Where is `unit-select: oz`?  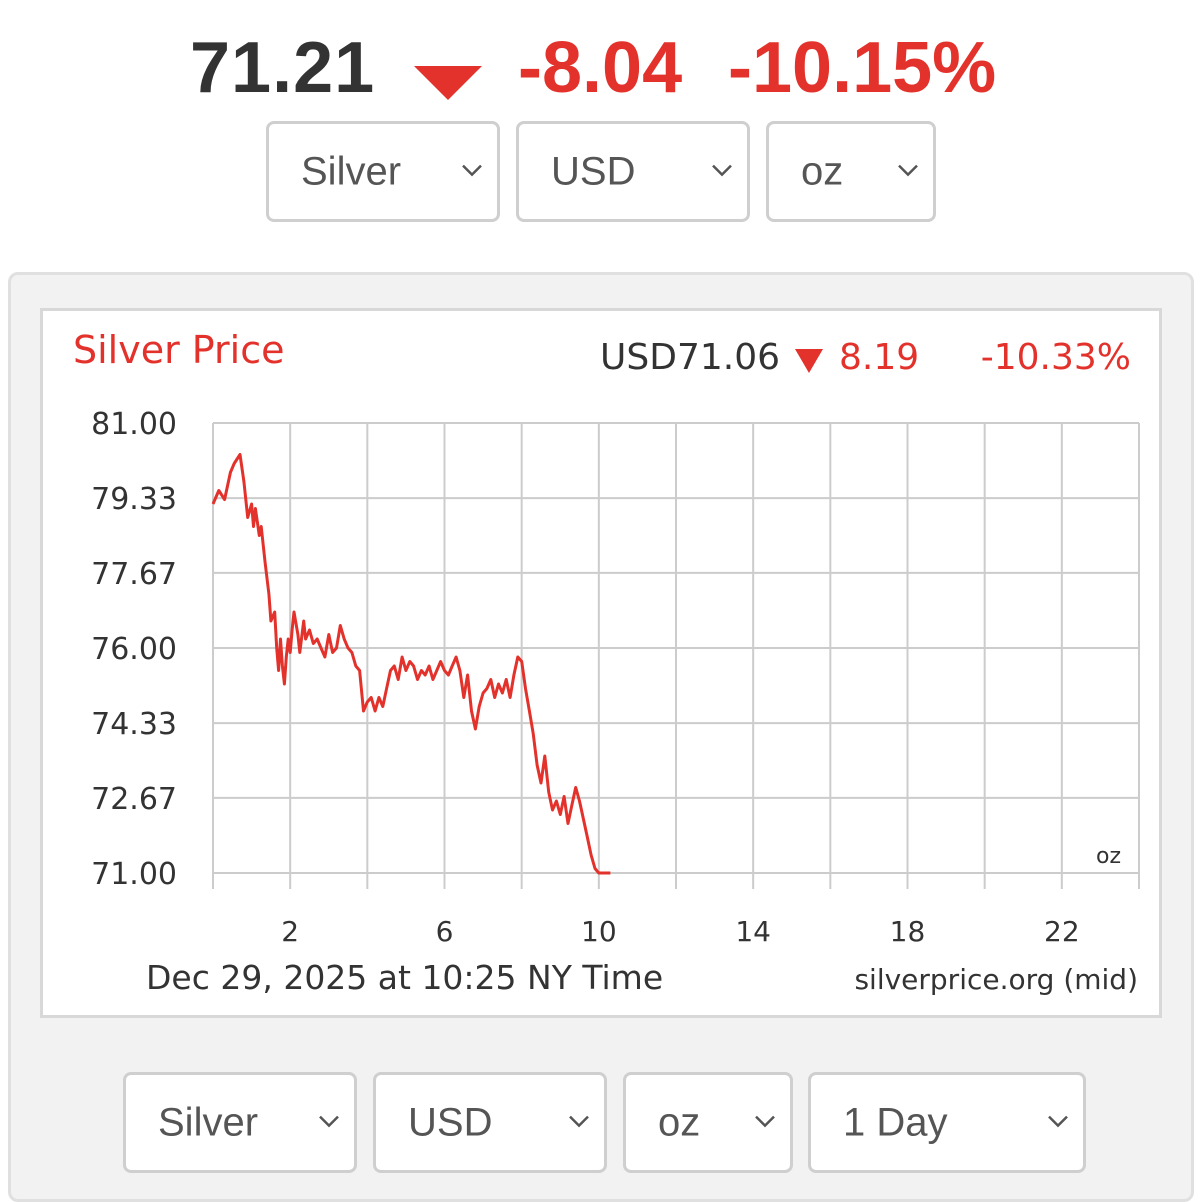
unit-select: oz is located at coordinates (851, 171).